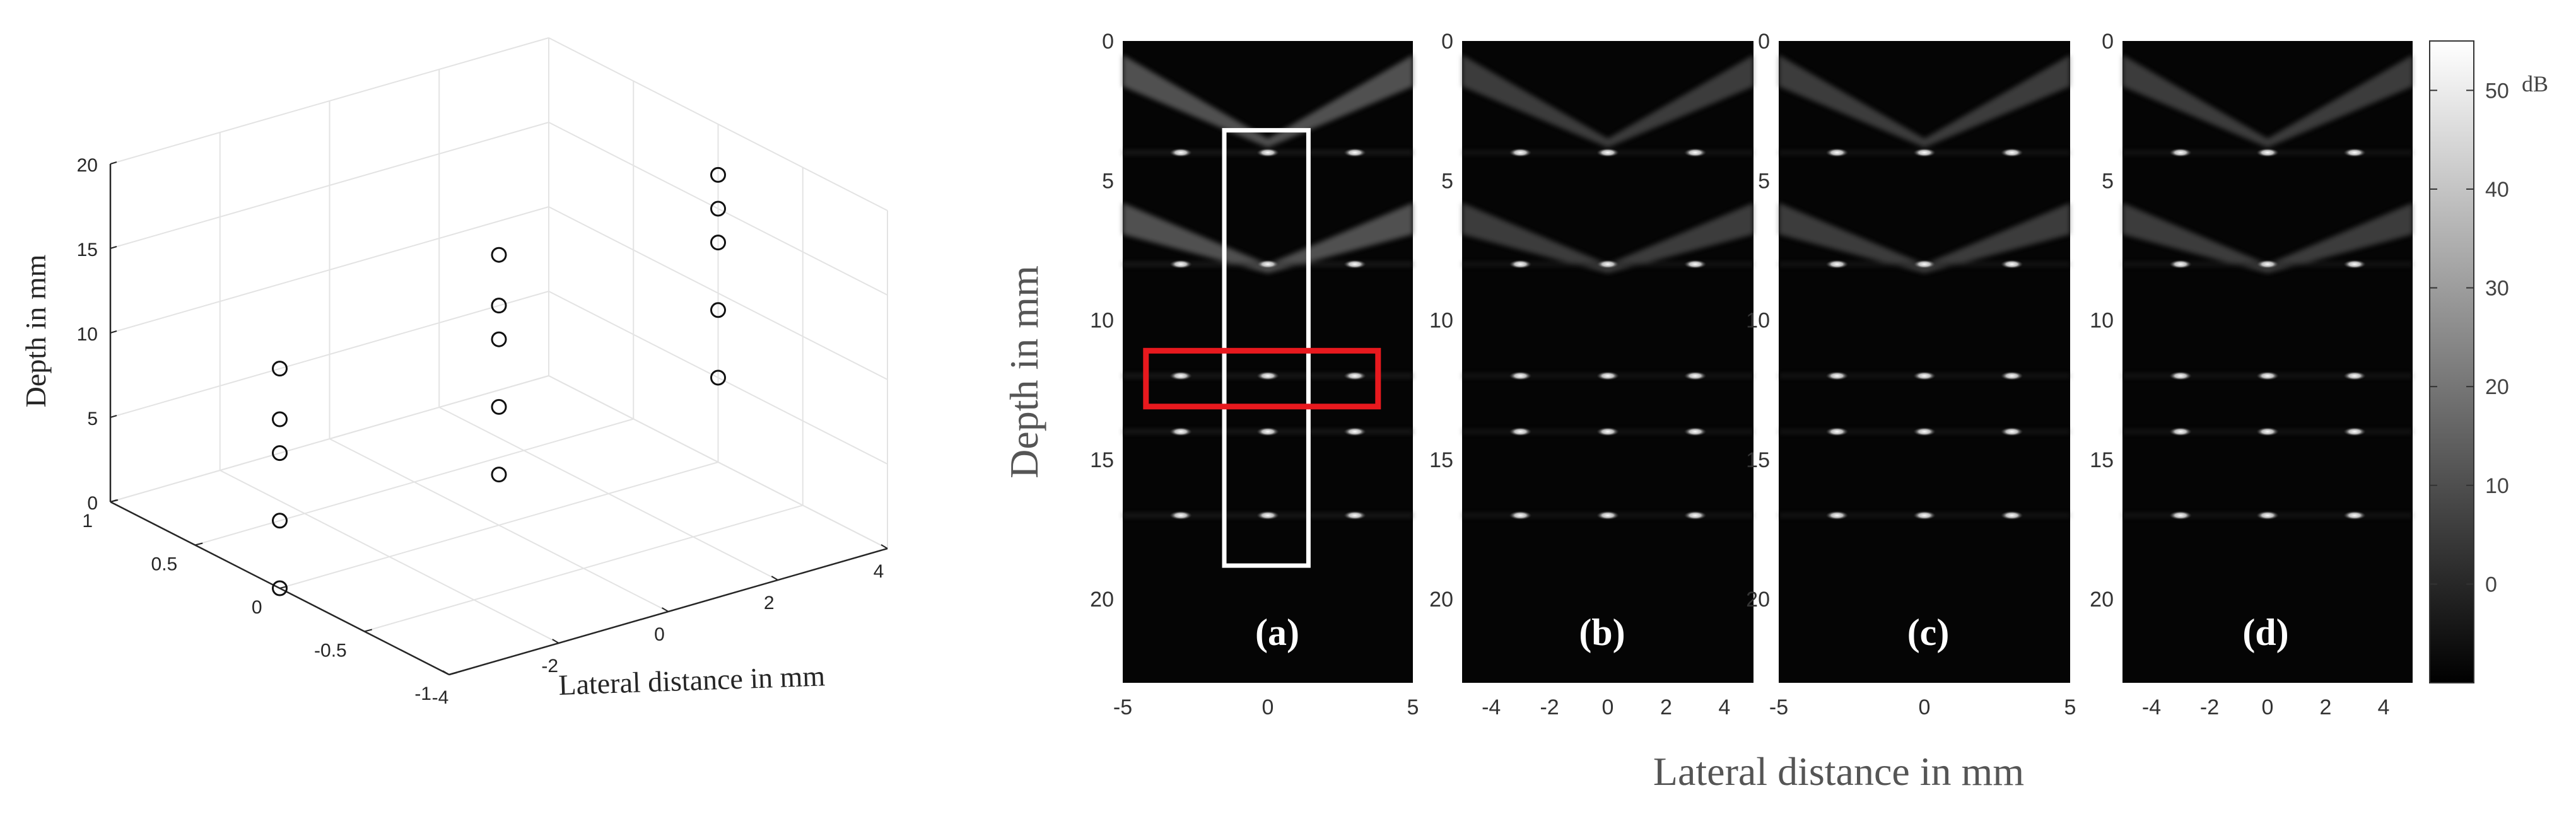 The image size is (2576, 819). I want to click on y-tick-labels: 1 0.5 0 -0.5 -1, so click(256, 607).